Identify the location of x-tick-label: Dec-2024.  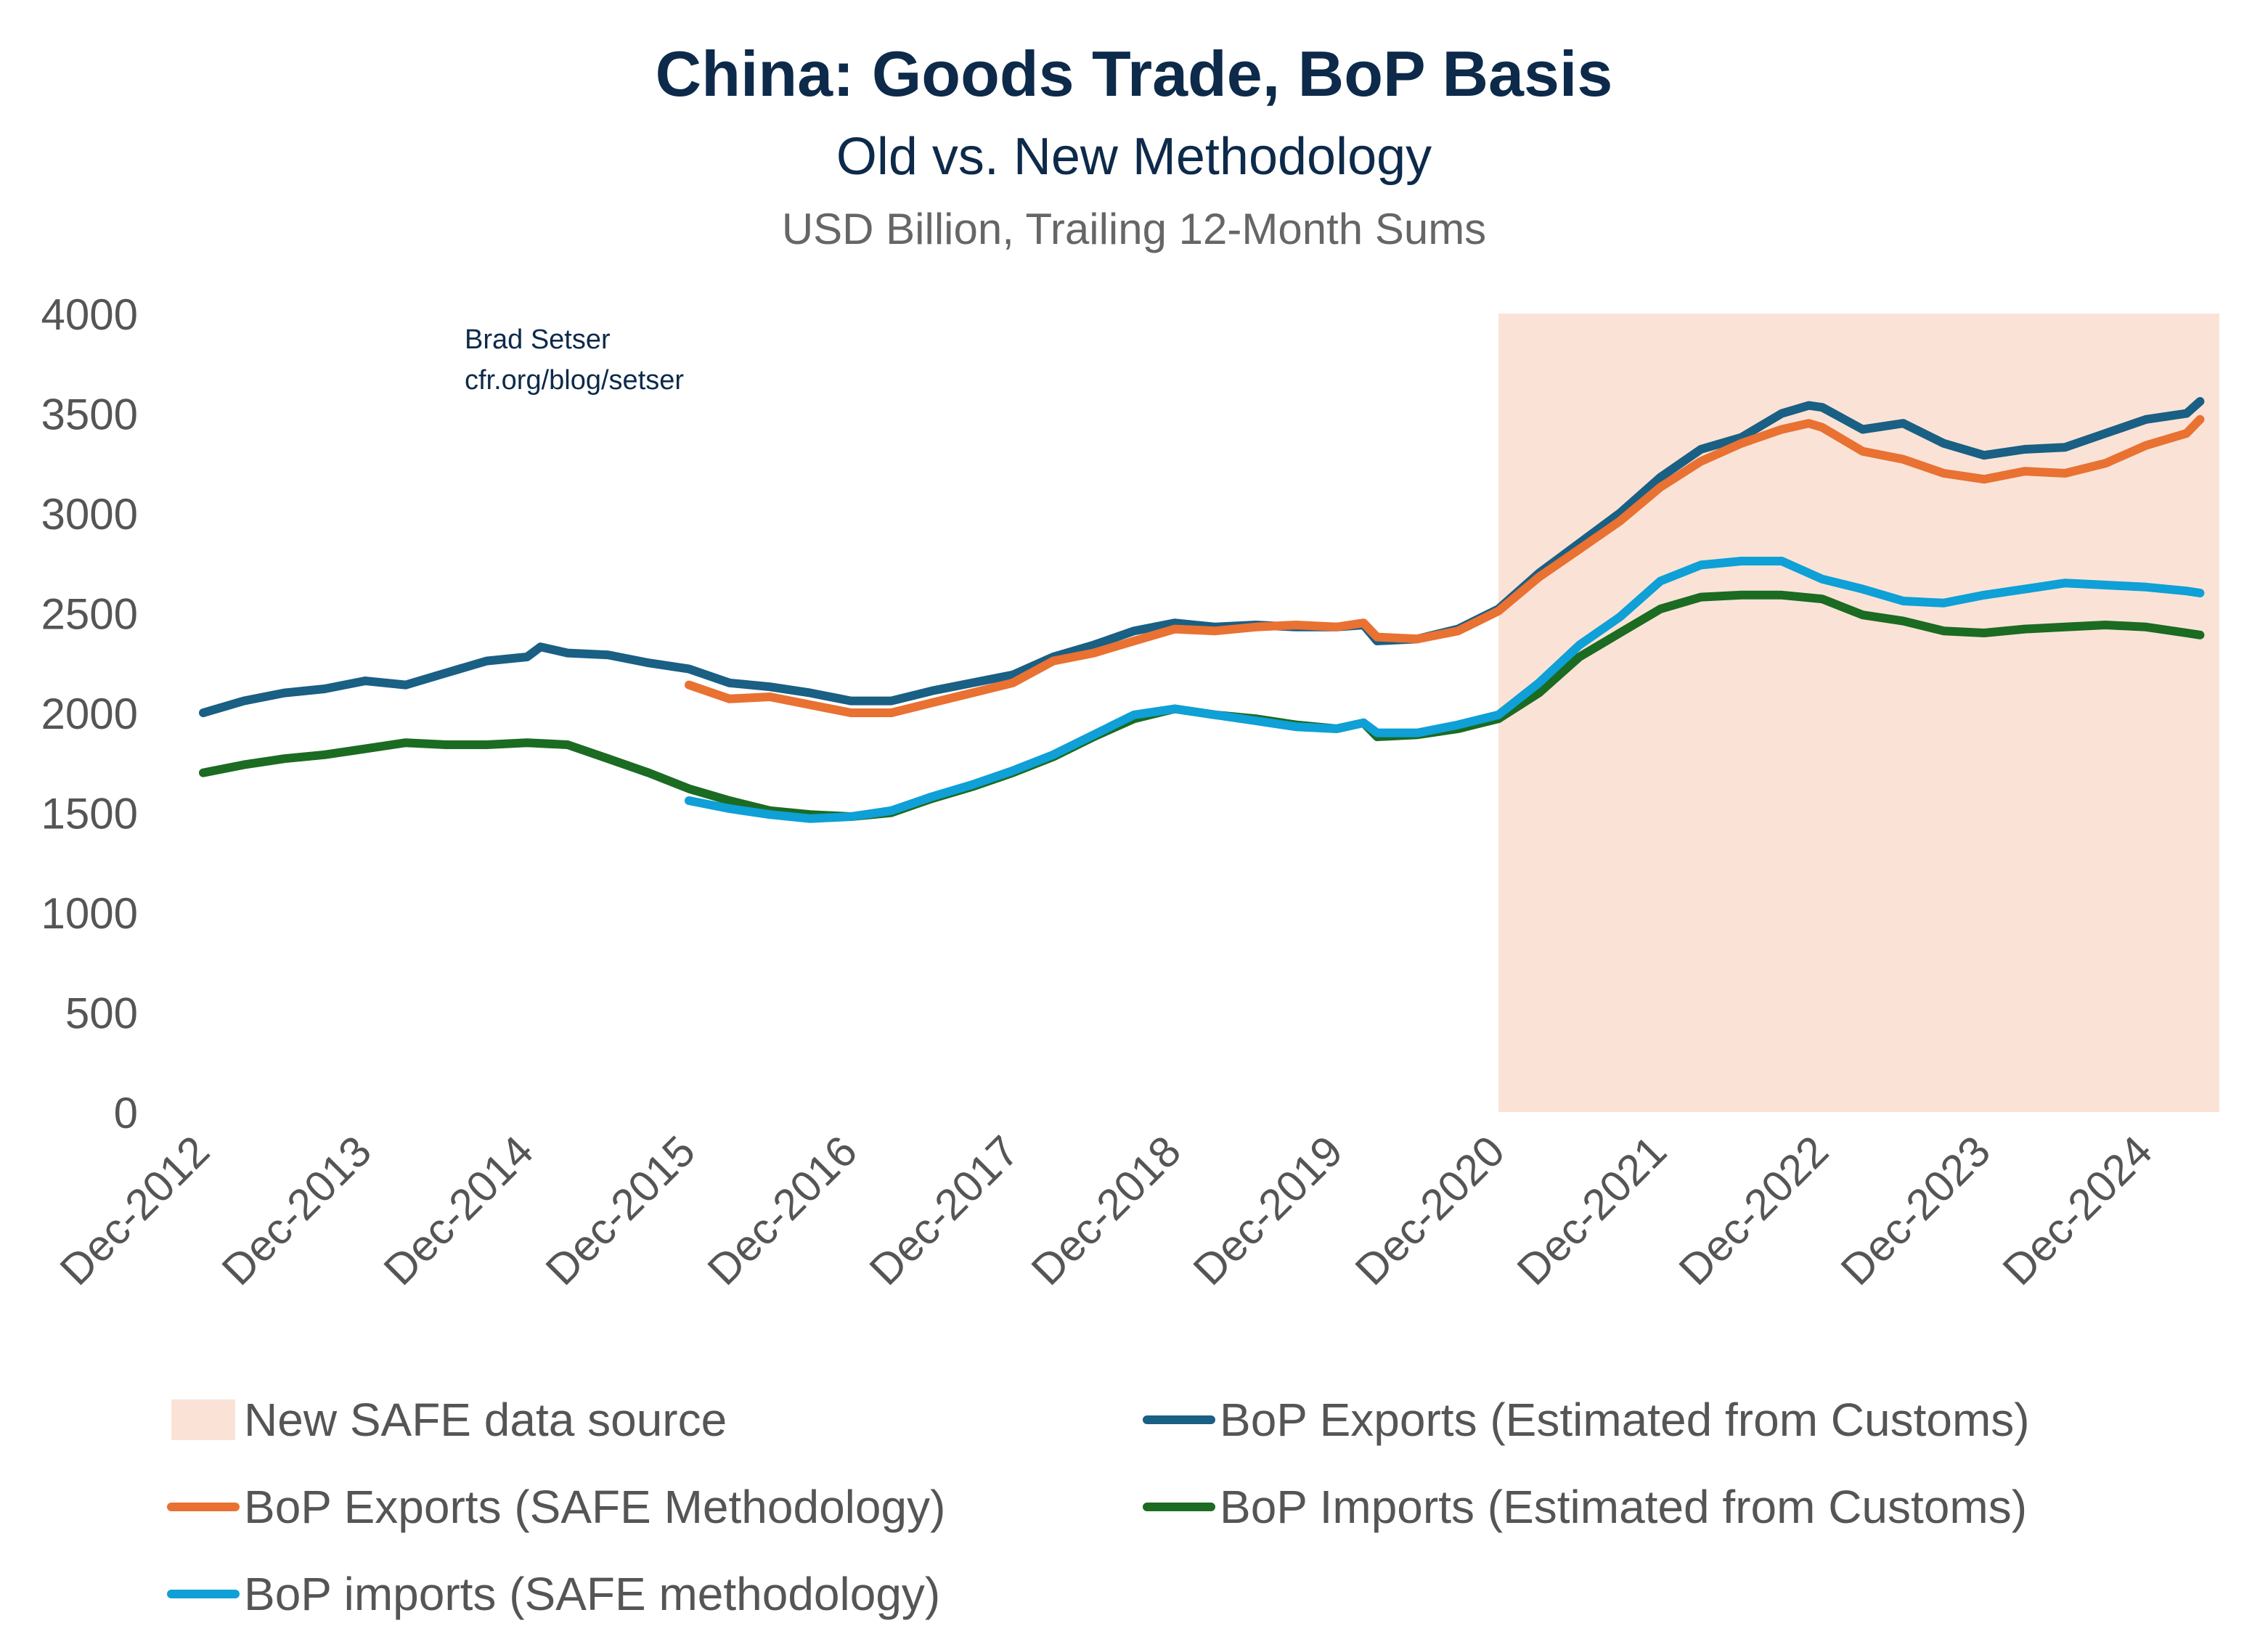
(2078, 1210).